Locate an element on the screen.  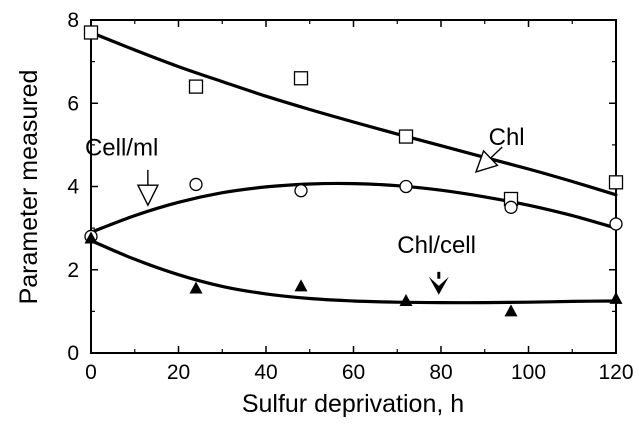
chl-cell-arrow-head is located at coordinates (438, 285).